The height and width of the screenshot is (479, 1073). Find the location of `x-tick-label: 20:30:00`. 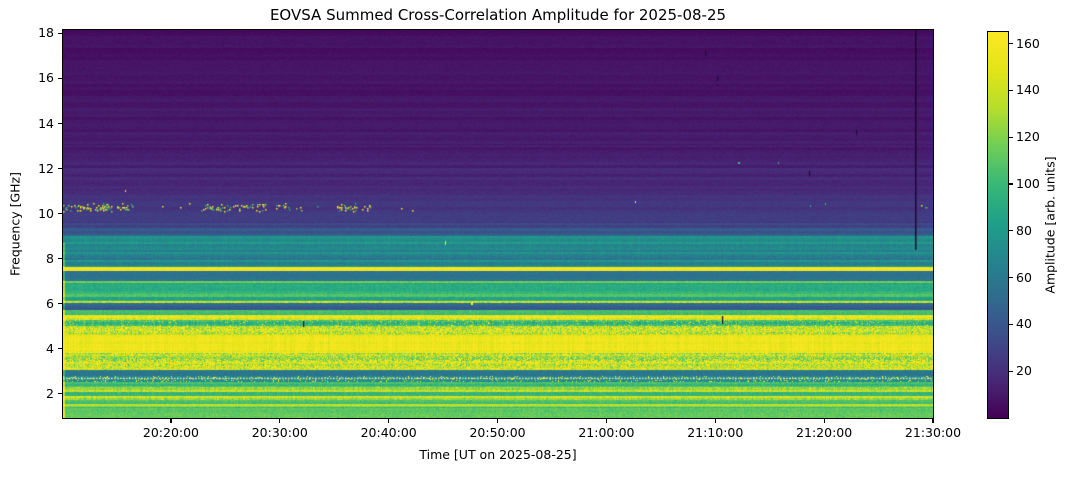

x-tick-label: 20:30:00 is located at coordinates (279, 432).